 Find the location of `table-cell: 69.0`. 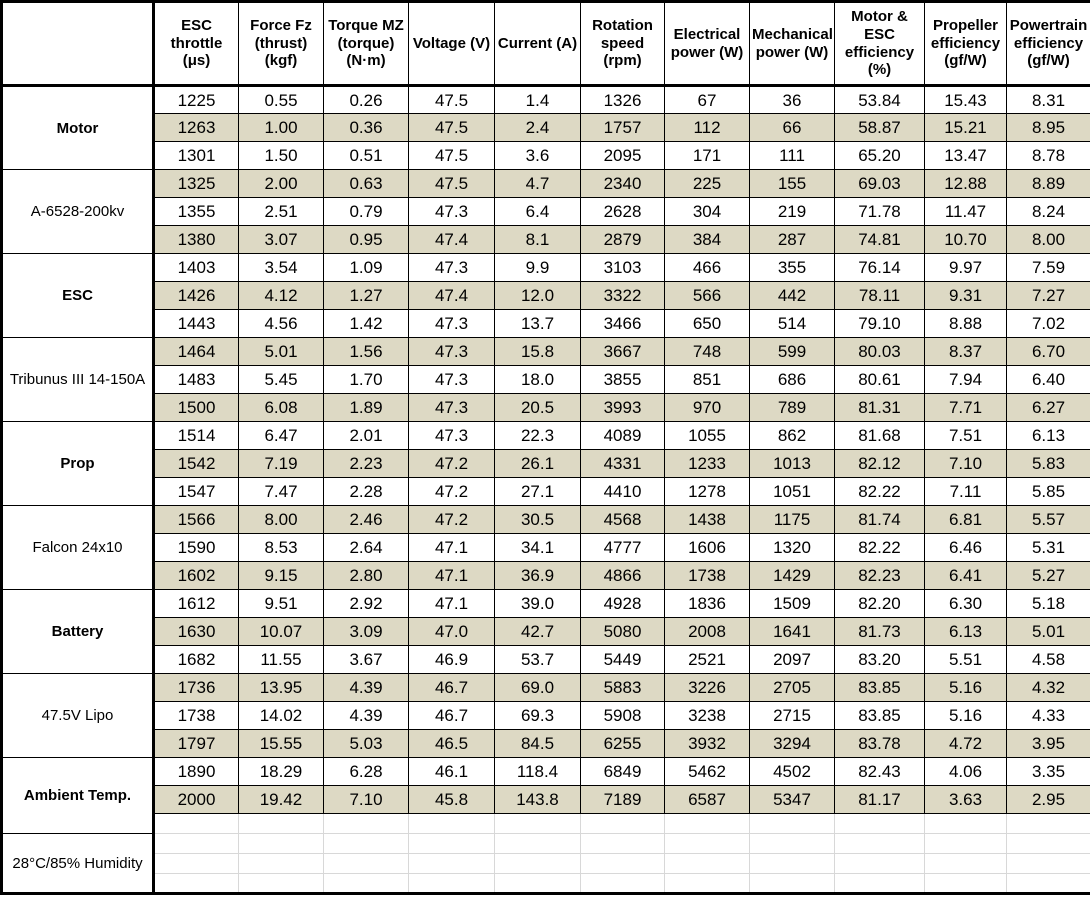

table-cell: 69.0 is located at coordinates (537, 687).